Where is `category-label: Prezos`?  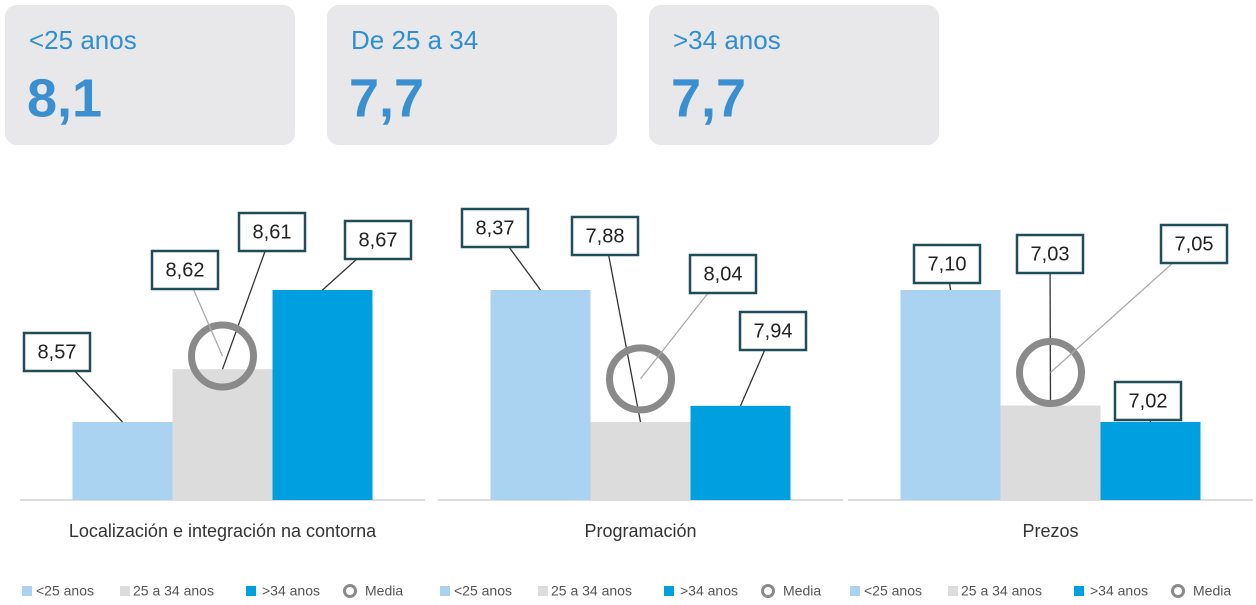 category-label: Prezos is located at coordinates (1050, 531).